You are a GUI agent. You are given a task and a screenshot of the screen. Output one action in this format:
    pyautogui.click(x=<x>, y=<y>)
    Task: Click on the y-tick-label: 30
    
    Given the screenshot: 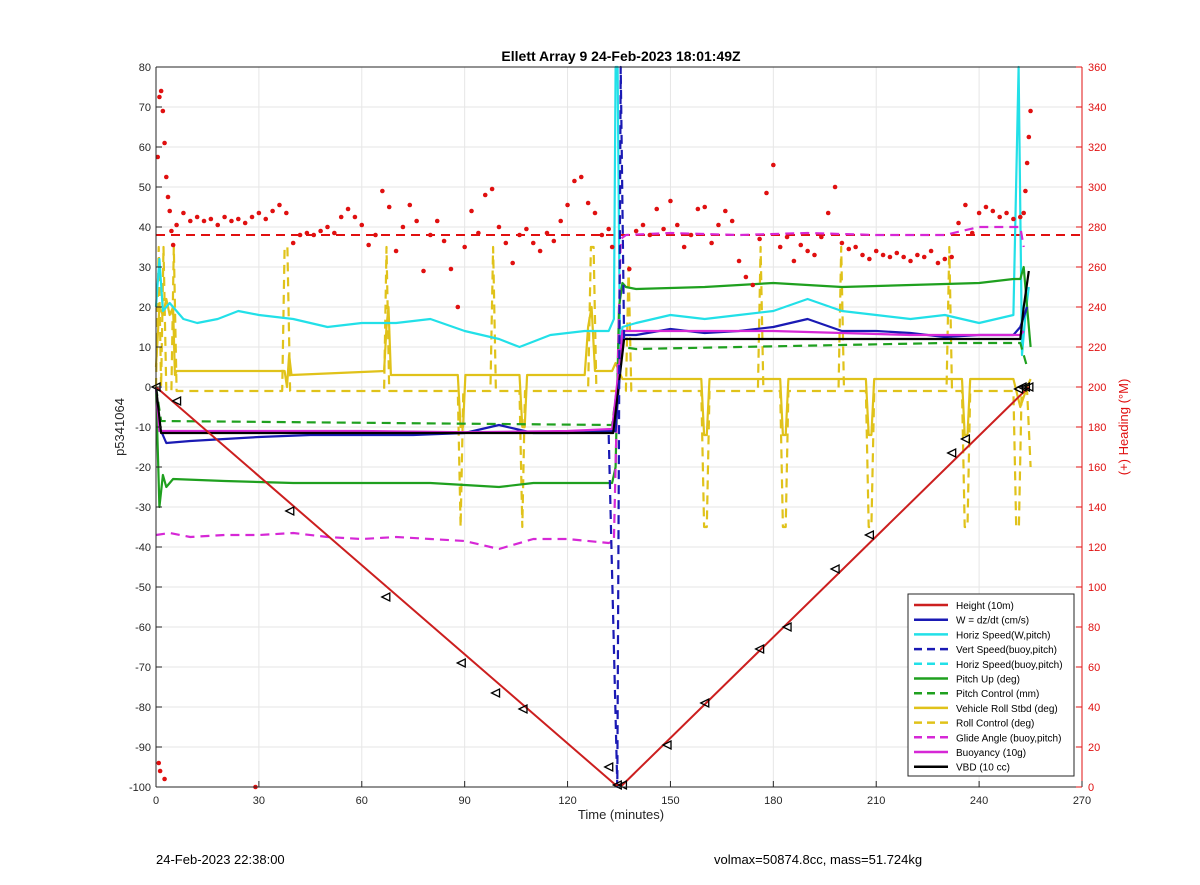 What is the action you would take?
    pyautogui.click(x=145, y=268)
    